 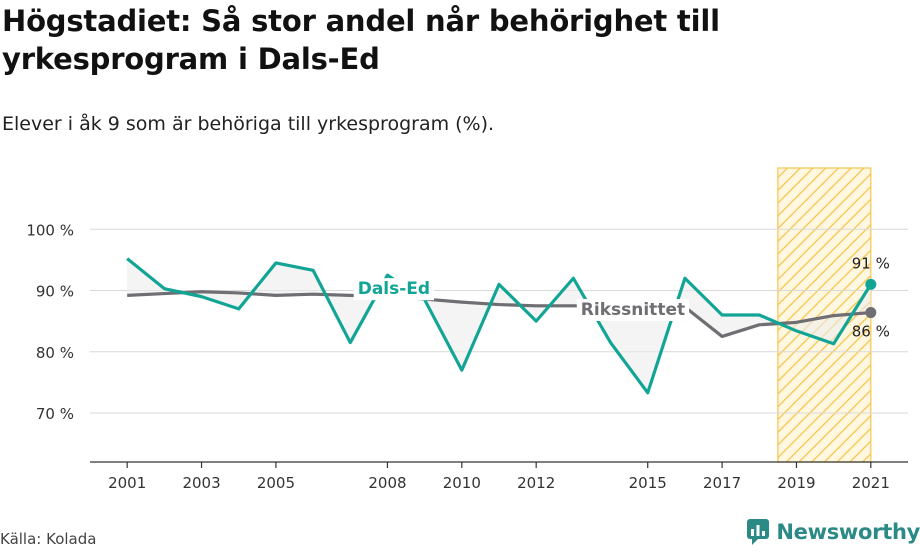 What do you see at coordinates (201, 483) in the screenshot?
I see `x-tick-label: 2003` at bounding box center [201, 483].